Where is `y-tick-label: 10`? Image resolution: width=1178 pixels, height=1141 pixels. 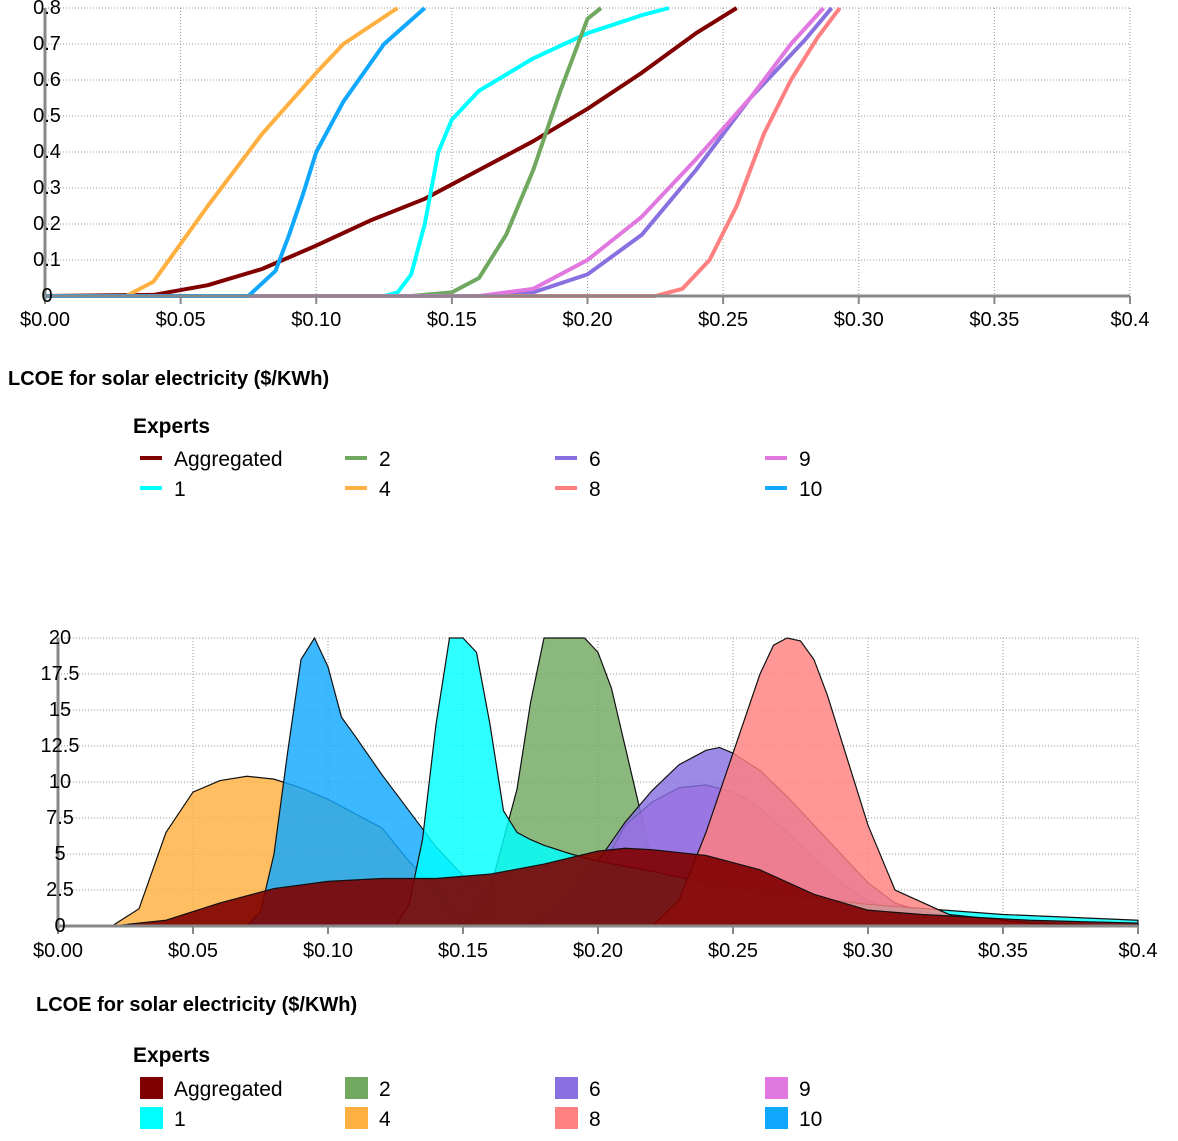
y-tick-label: 10 is located at coordinates (60, 782).